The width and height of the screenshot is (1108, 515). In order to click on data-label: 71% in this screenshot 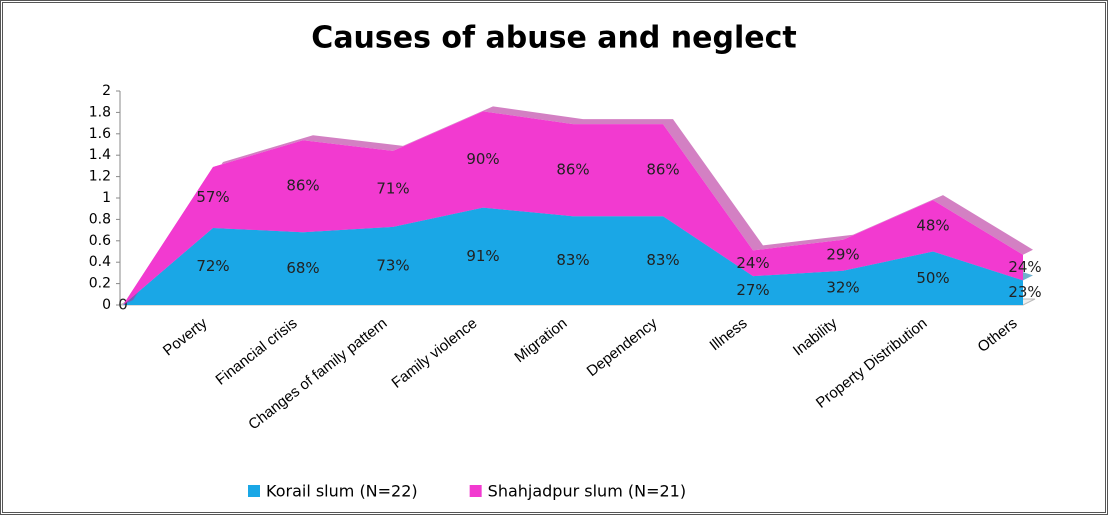, I will do `click(392, 188)`.